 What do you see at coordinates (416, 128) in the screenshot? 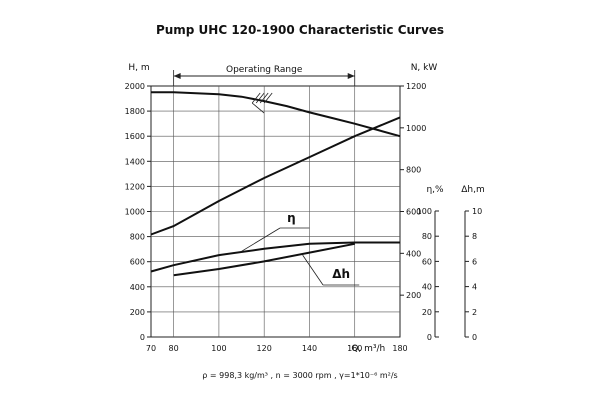
I see `power-tick-label: 1000` at bounding box center [416, 128].